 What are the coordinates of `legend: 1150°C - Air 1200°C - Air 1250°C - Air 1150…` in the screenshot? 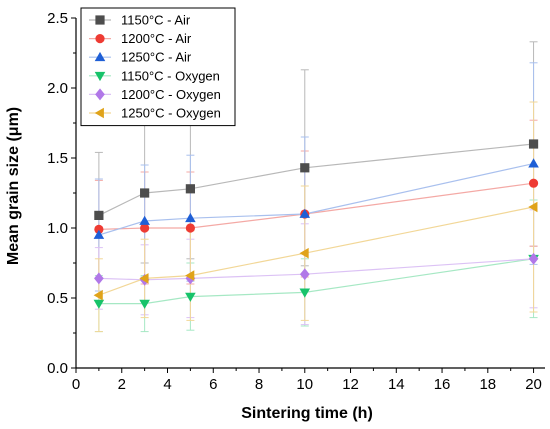 It's located at (158, 67).